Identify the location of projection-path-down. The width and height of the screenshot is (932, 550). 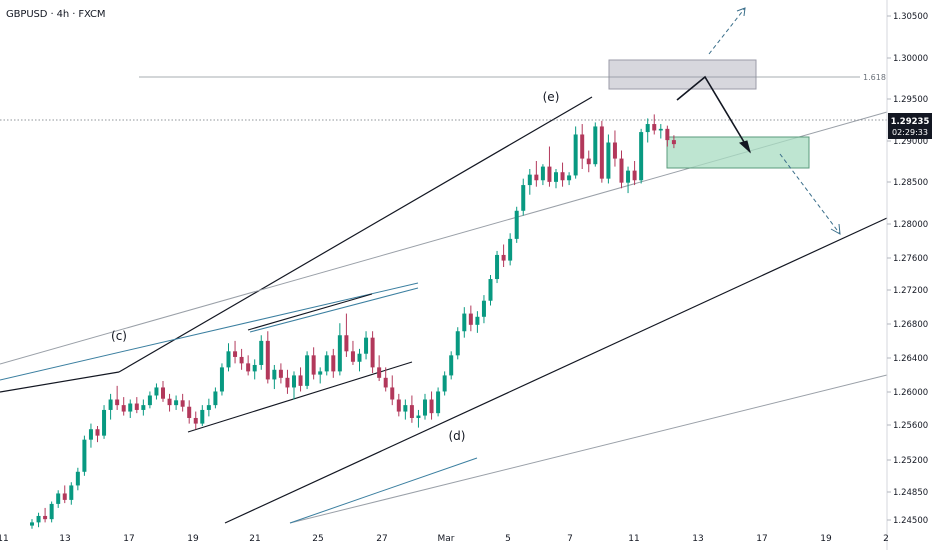
(810, 194).